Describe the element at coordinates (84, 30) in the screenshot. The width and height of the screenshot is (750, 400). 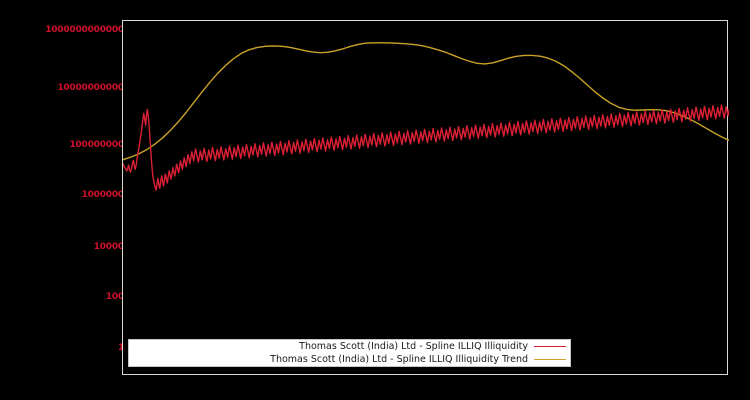
I see `y-tick-label: 1000000000000` at that location.